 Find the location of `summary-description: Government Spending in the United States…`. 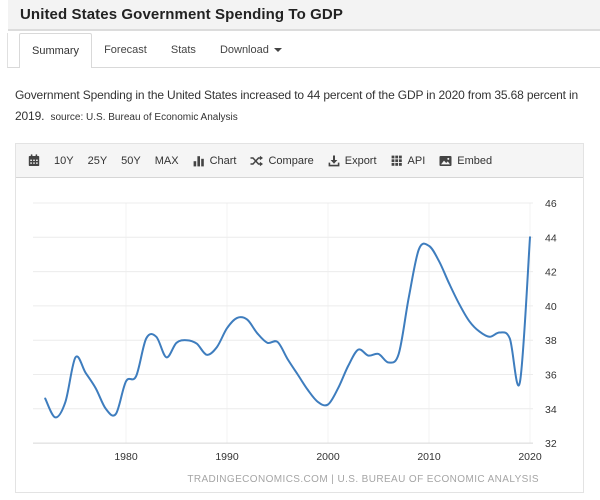

summary-description: Government Spending in the United States… is located at coordinates (306, 106).